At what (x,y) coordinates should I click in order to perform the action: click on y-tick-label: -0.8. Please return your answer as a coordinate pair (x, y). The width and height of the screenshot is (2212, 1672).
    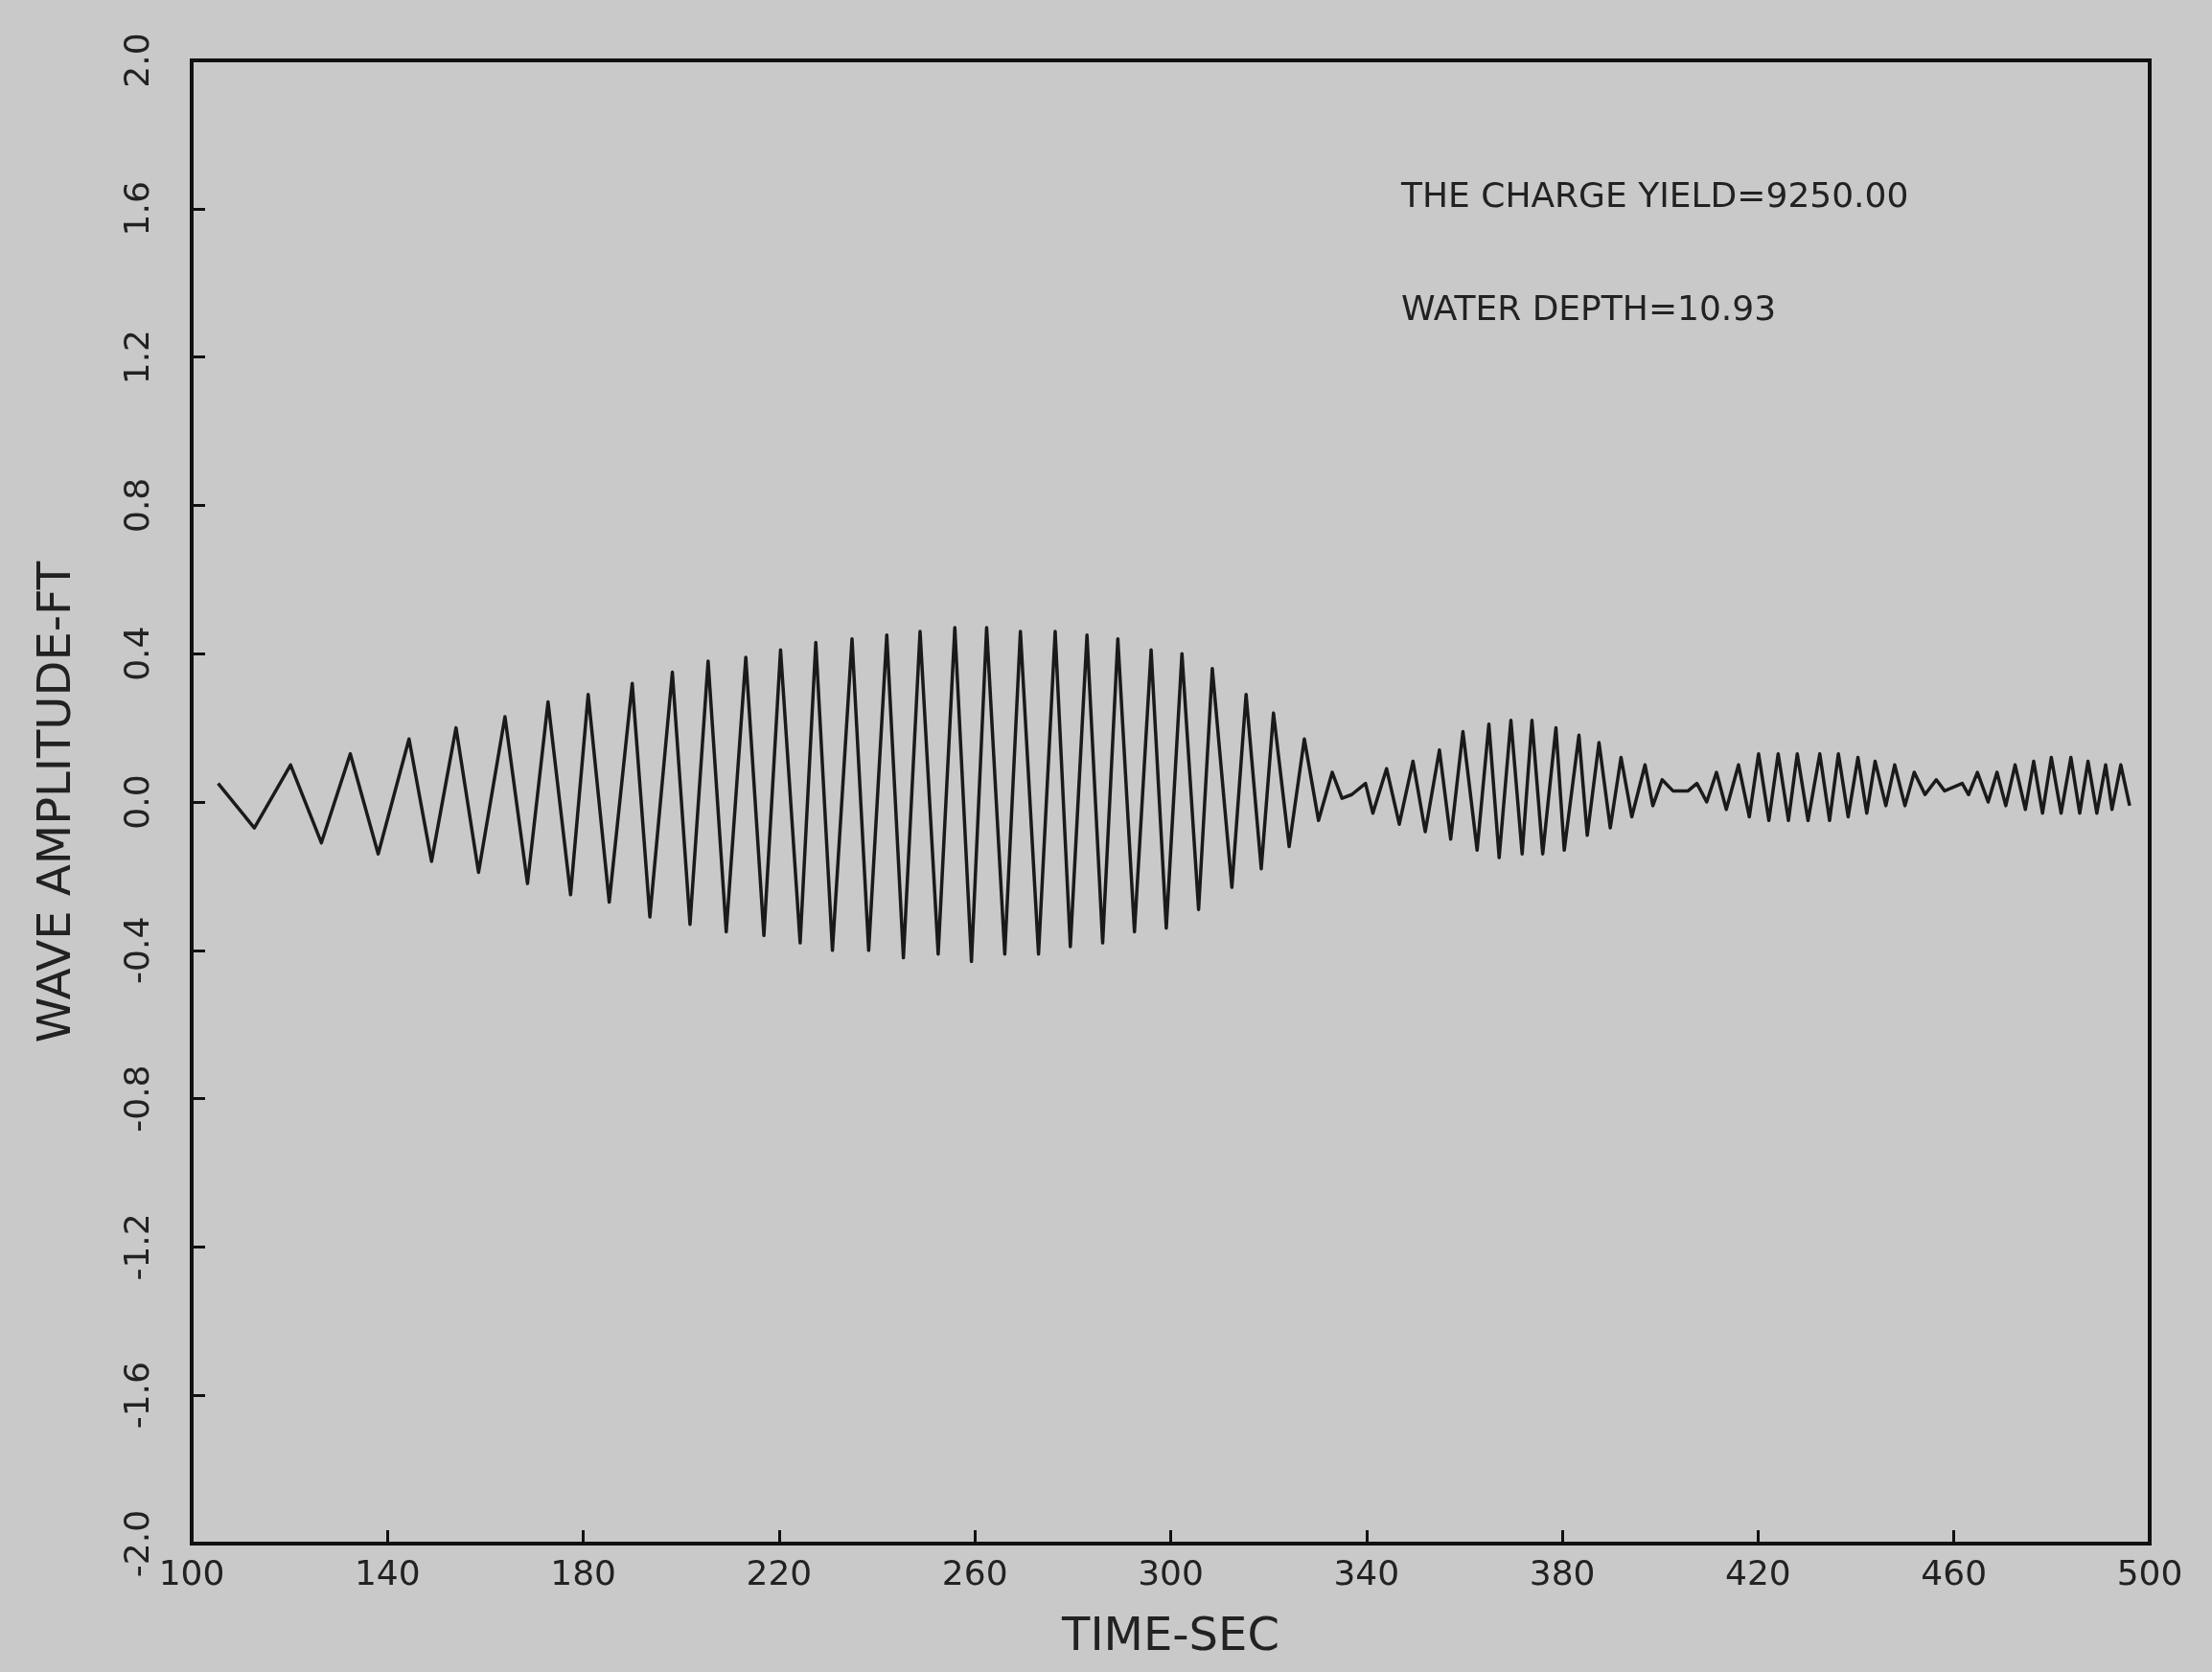
    Looking at the image, I should click on (136, 1099).